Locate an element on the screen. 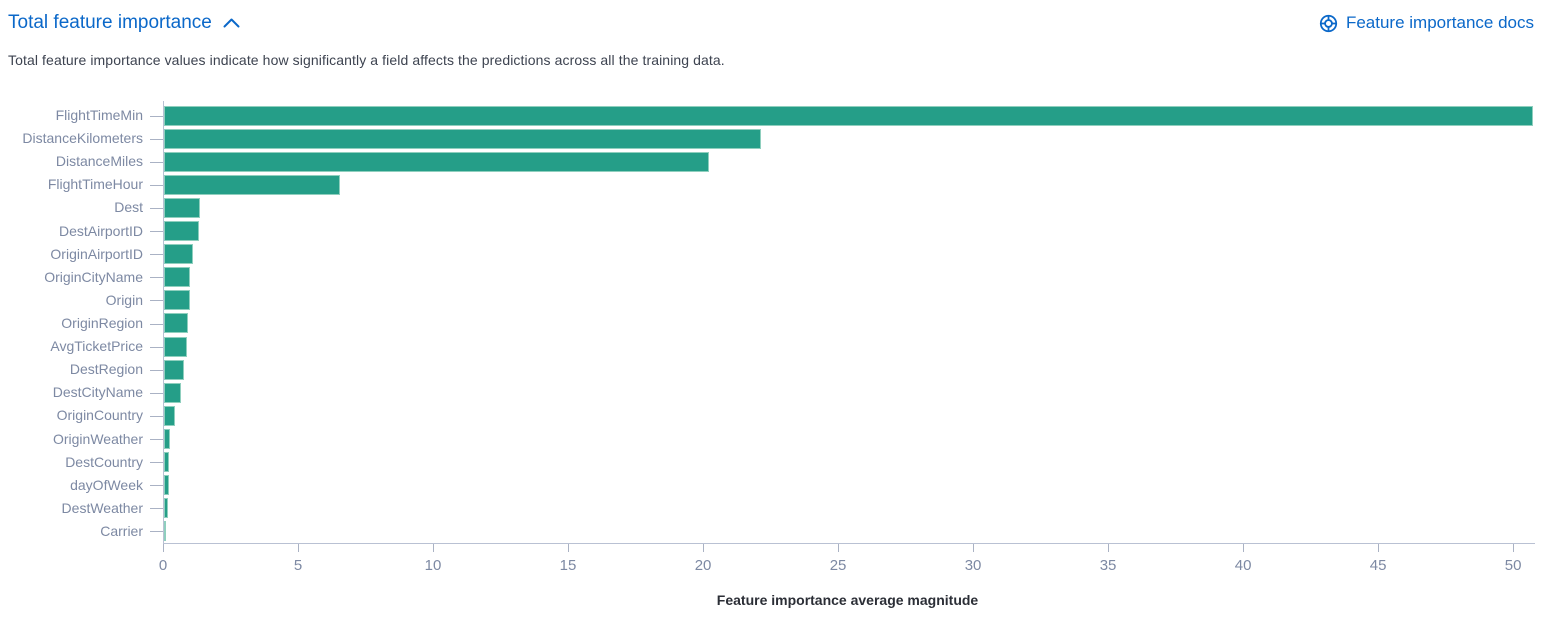 This screenshot has height=618, width=1542. bar-FlightTimeHour is located at coordinates (252, 184).